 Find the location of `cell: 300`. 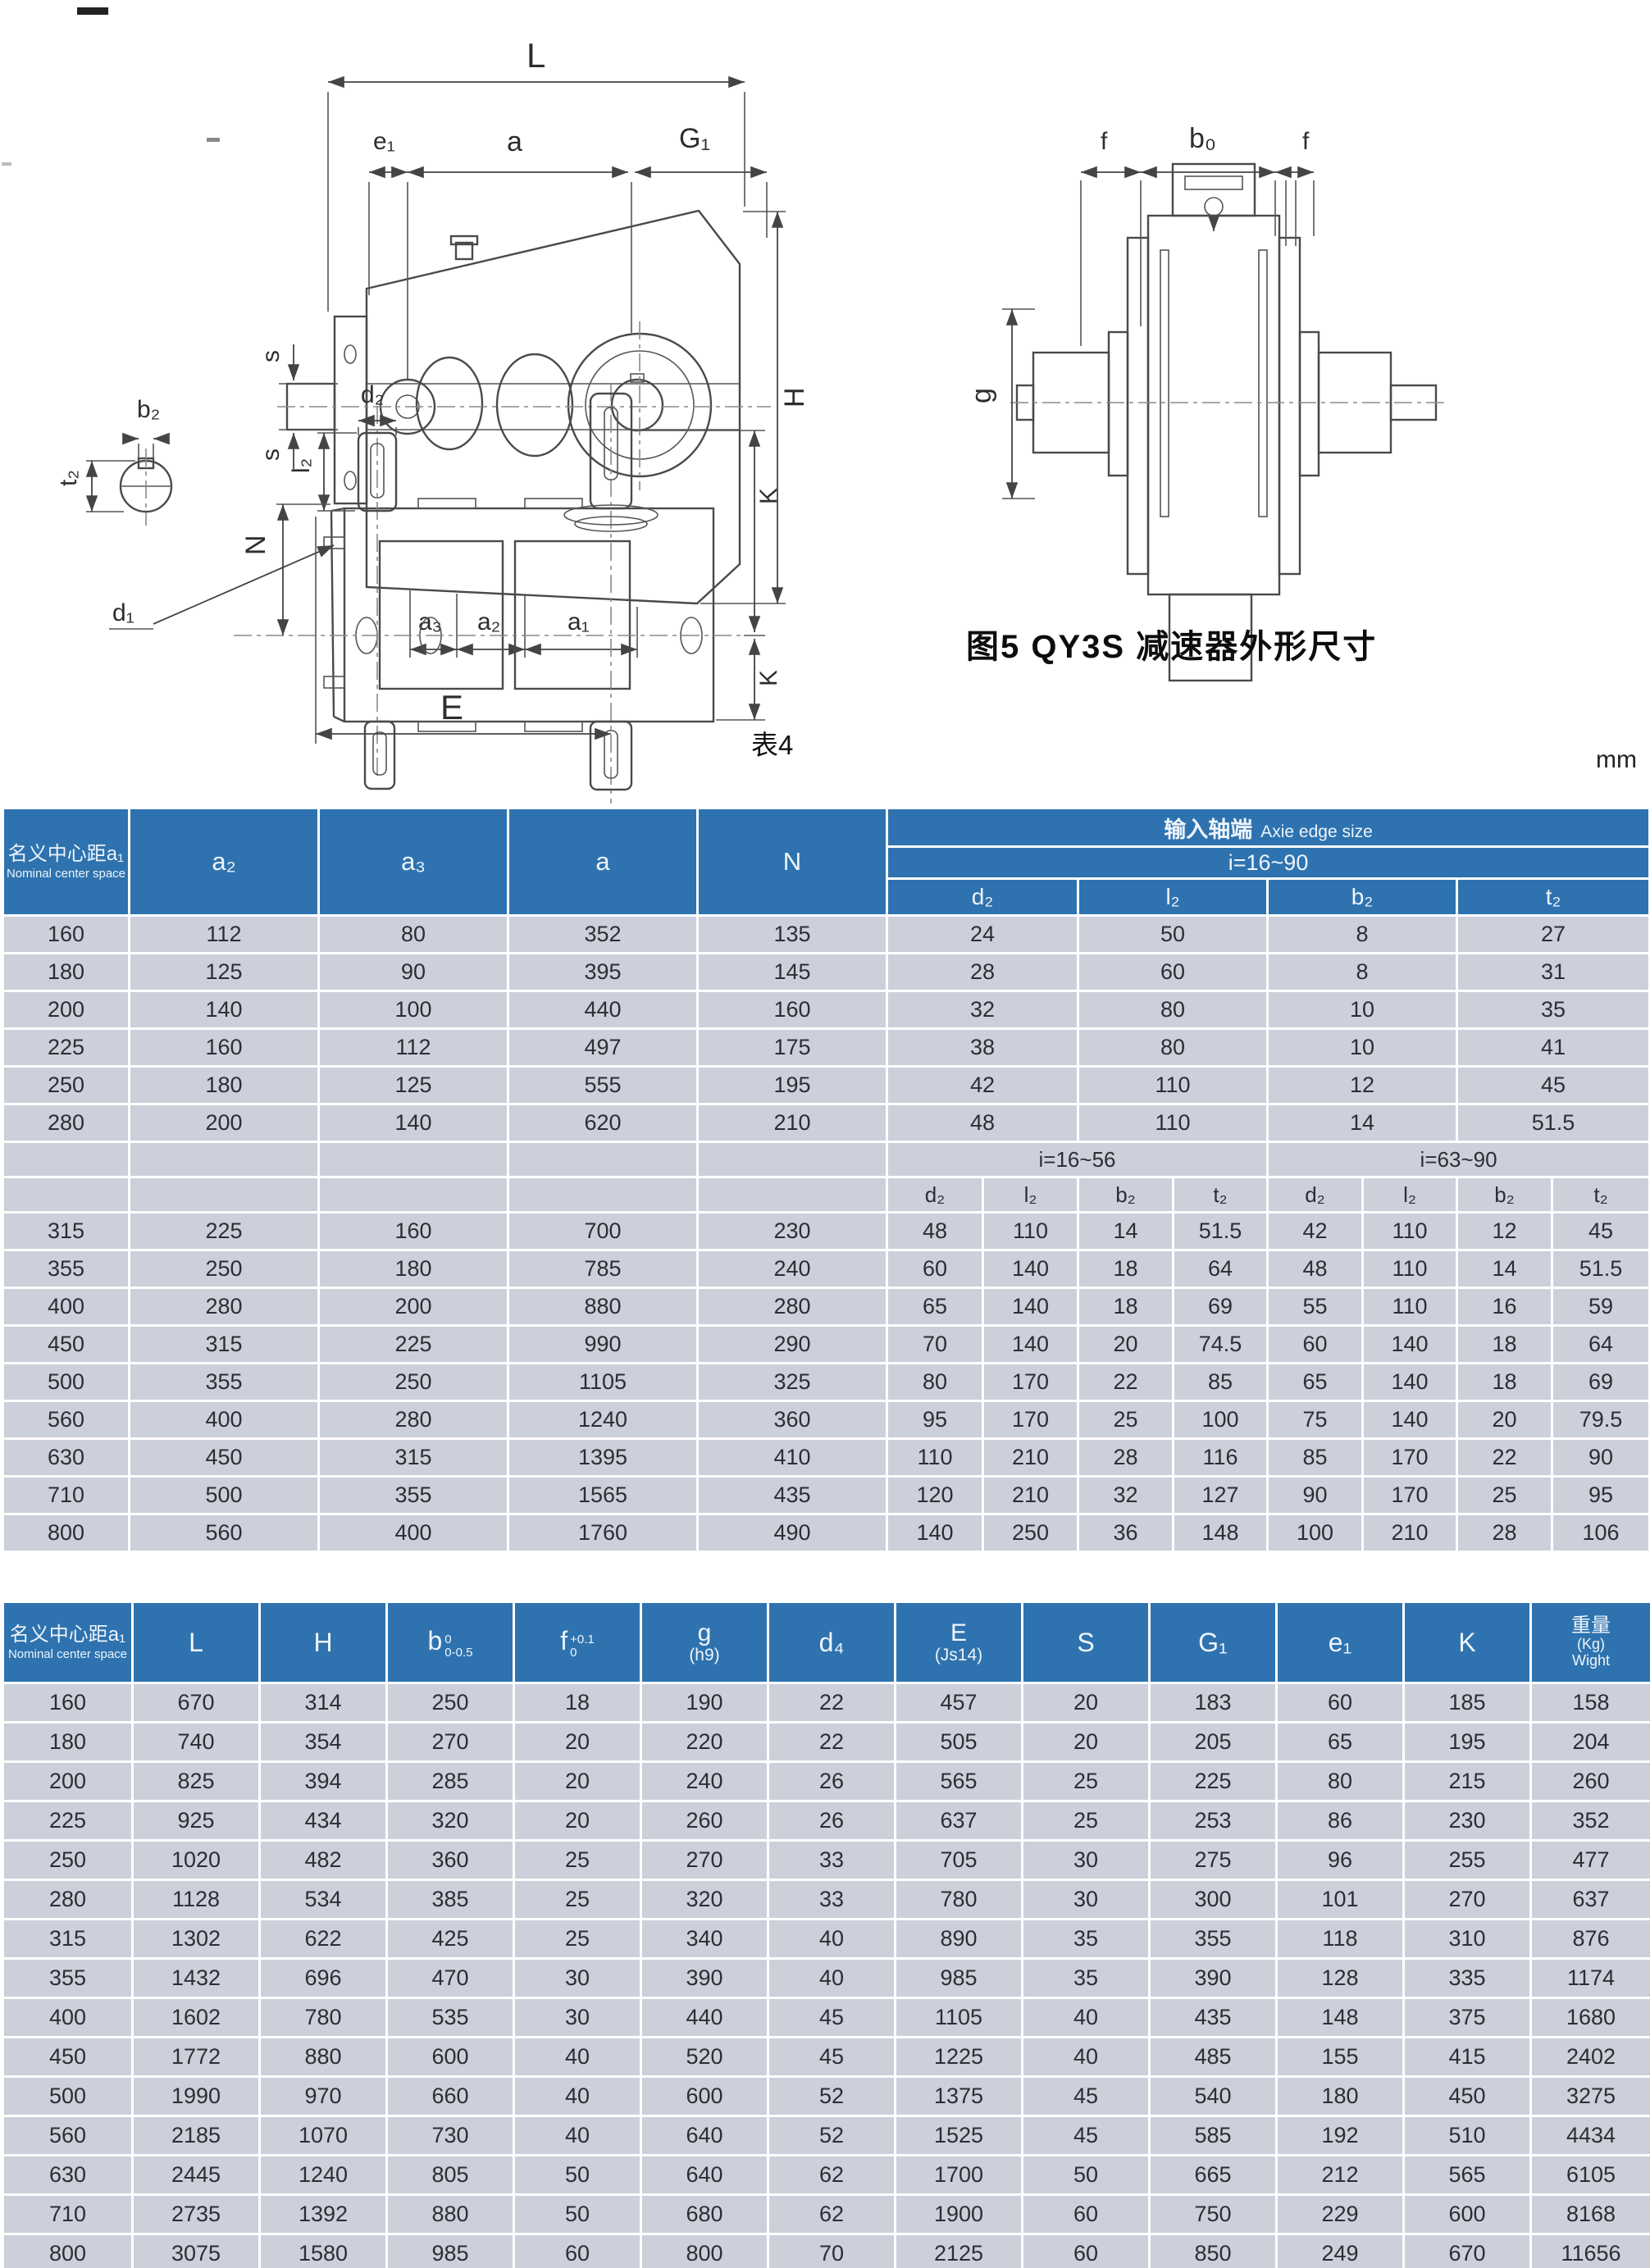

cell: 300 is located at coordinates (1213, 1899).